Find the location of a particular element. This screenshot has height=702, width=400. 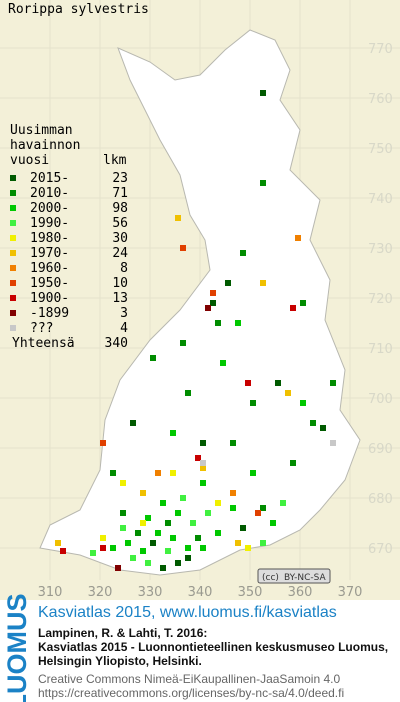

brand: LUOMUS is located at coordinates (17, 648).